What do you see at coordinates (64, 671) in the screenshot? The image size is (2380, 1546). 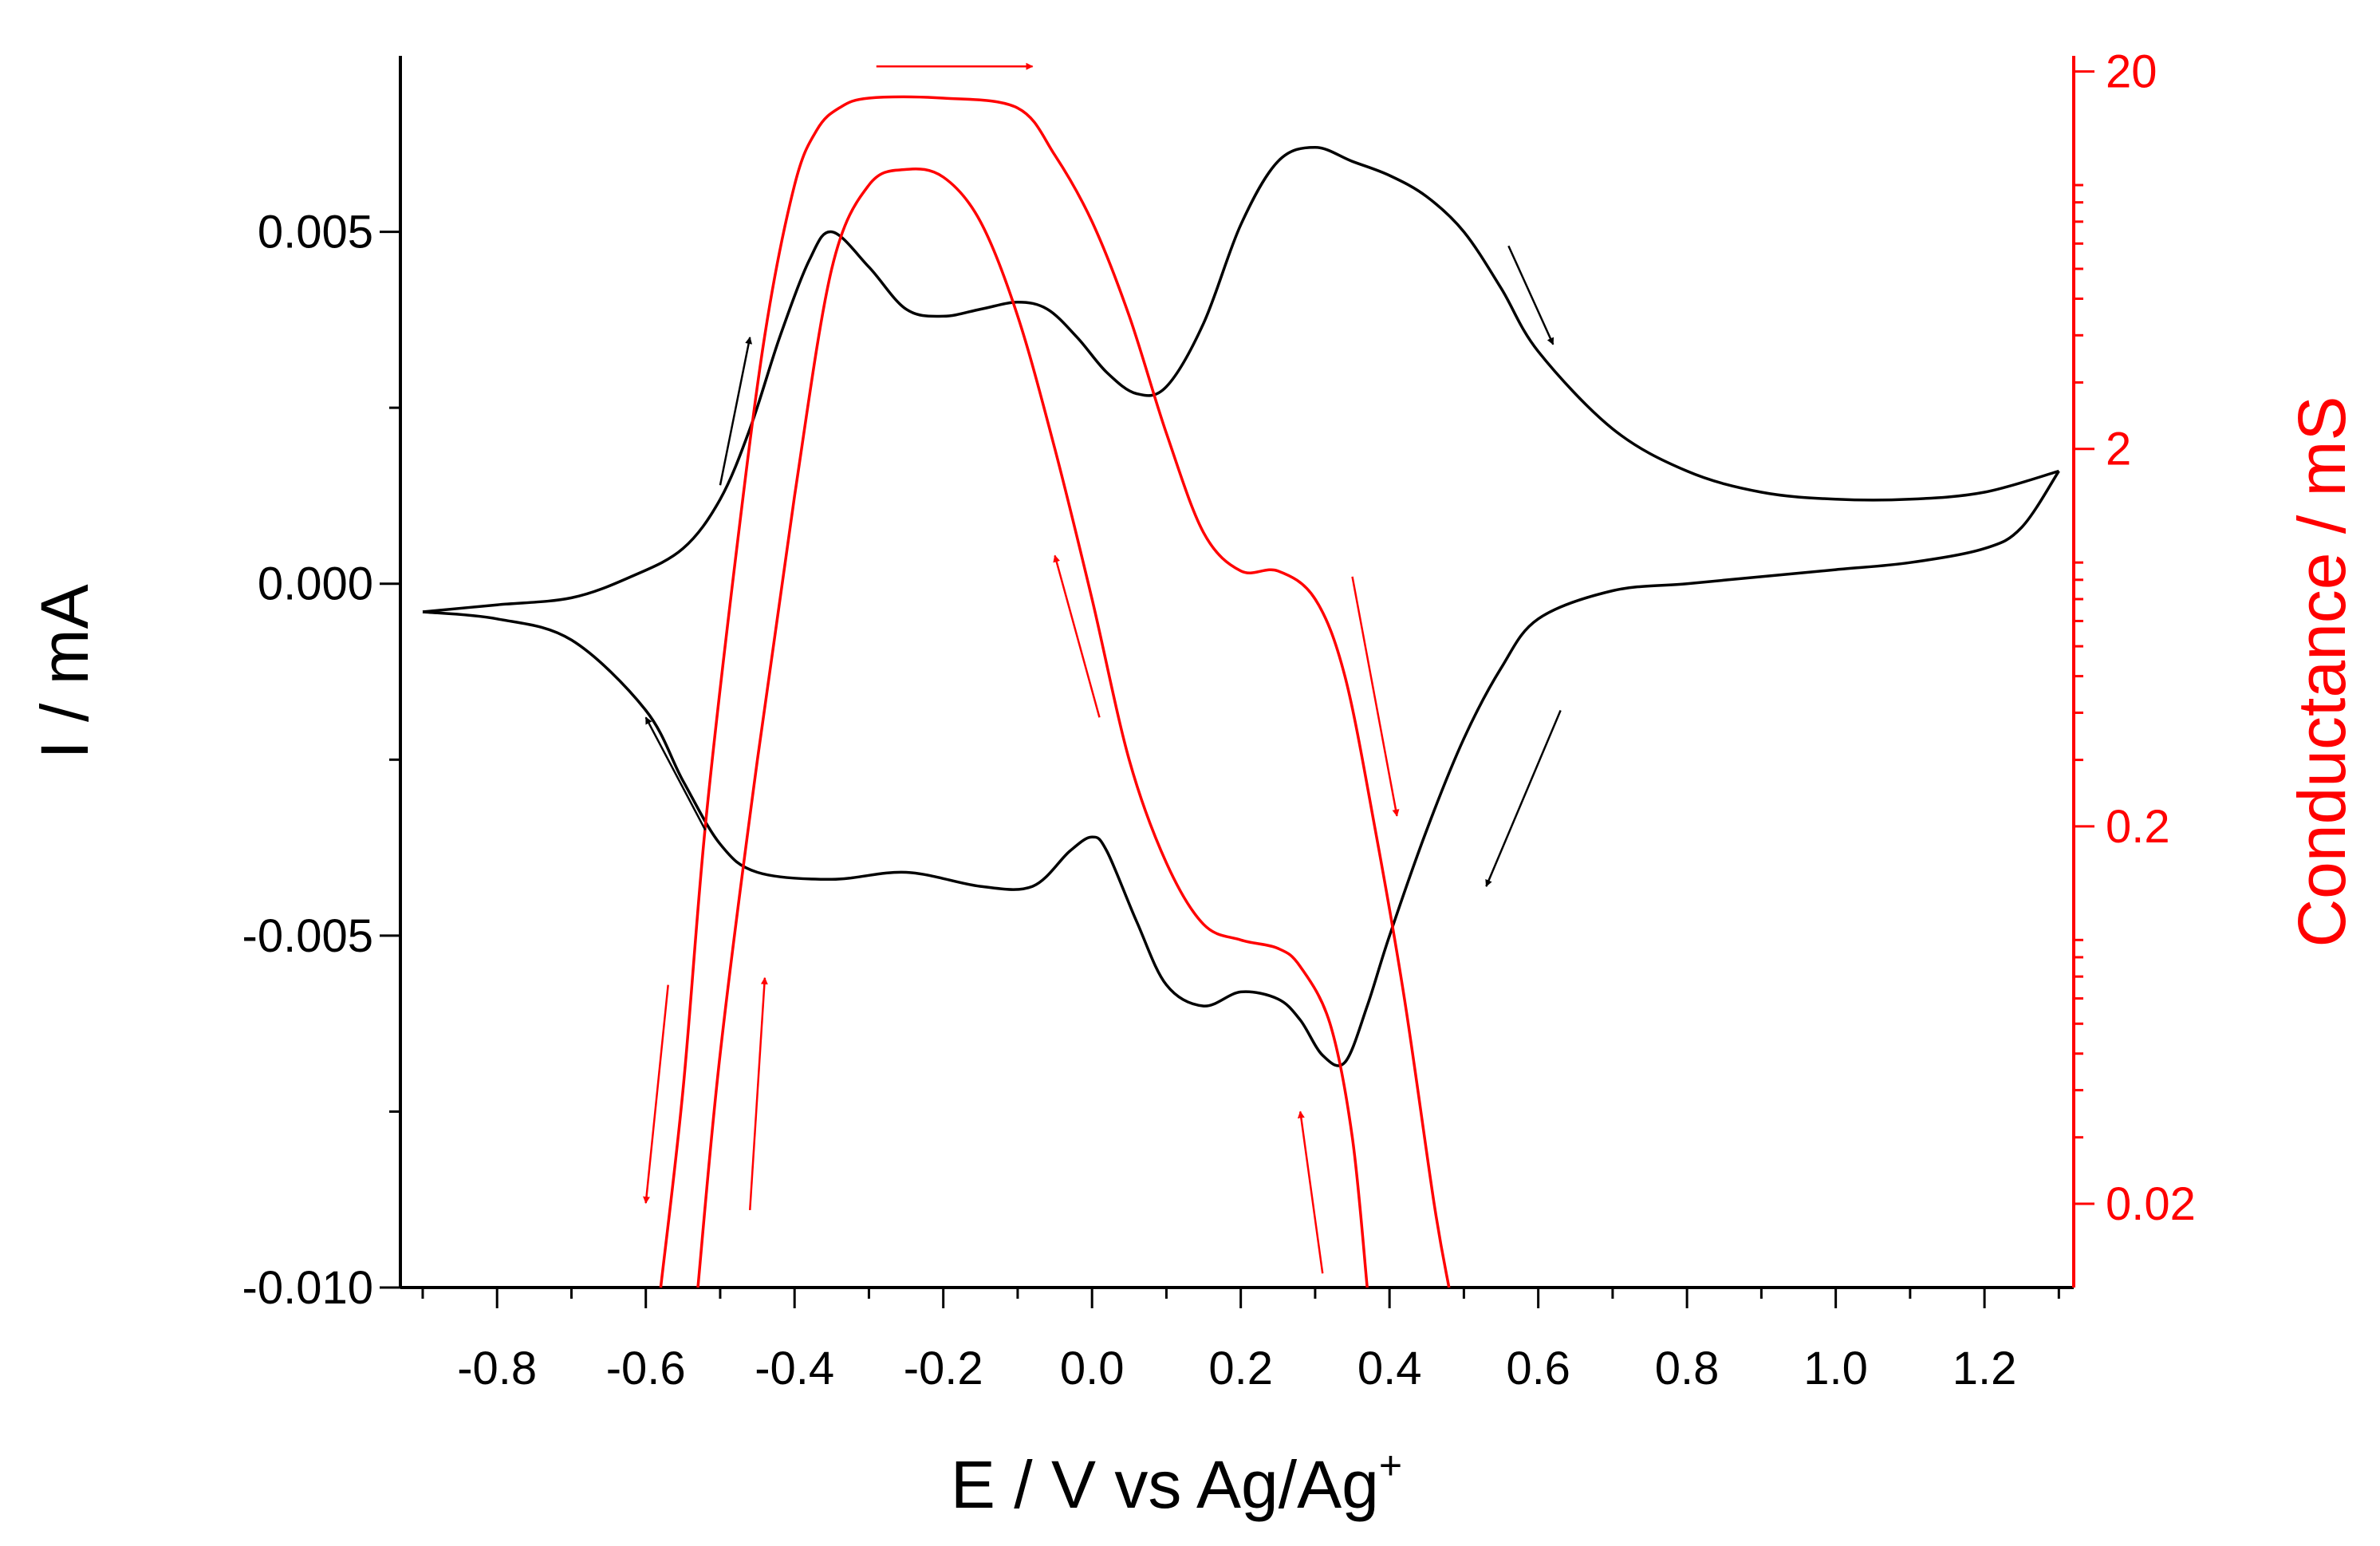 I see `left-y-axis-title: I / mA` at bounding box center [64, 671].